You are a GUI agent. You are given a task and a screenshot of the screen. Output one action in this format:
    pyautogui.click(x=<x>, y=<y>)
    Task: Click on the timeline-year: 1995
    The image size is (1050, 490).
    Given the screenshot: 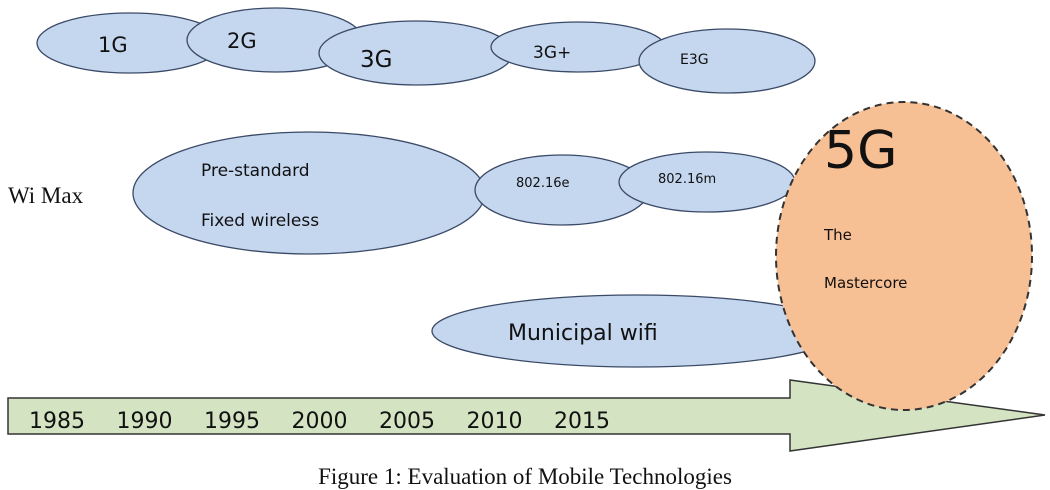 What is the action you would take?
    pyautogui.click(x=232, y=421)
    